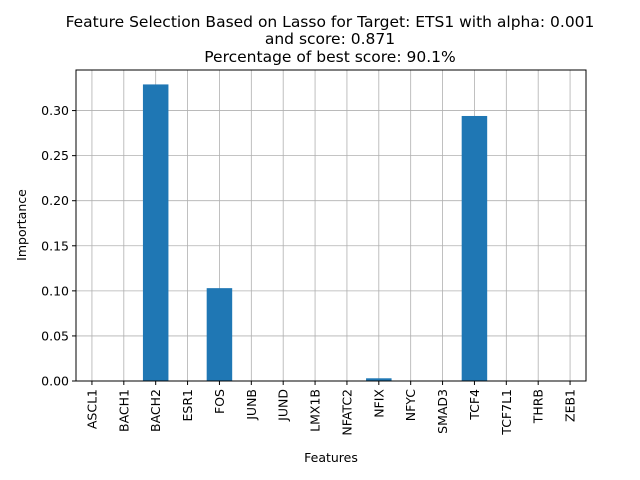 The height and width of the screenshot is (480, 640). What do you see at coordinates (91, 409) in the screenshot?
I see `x-tick-label: ASCL1` at bounding box center [91, 409].